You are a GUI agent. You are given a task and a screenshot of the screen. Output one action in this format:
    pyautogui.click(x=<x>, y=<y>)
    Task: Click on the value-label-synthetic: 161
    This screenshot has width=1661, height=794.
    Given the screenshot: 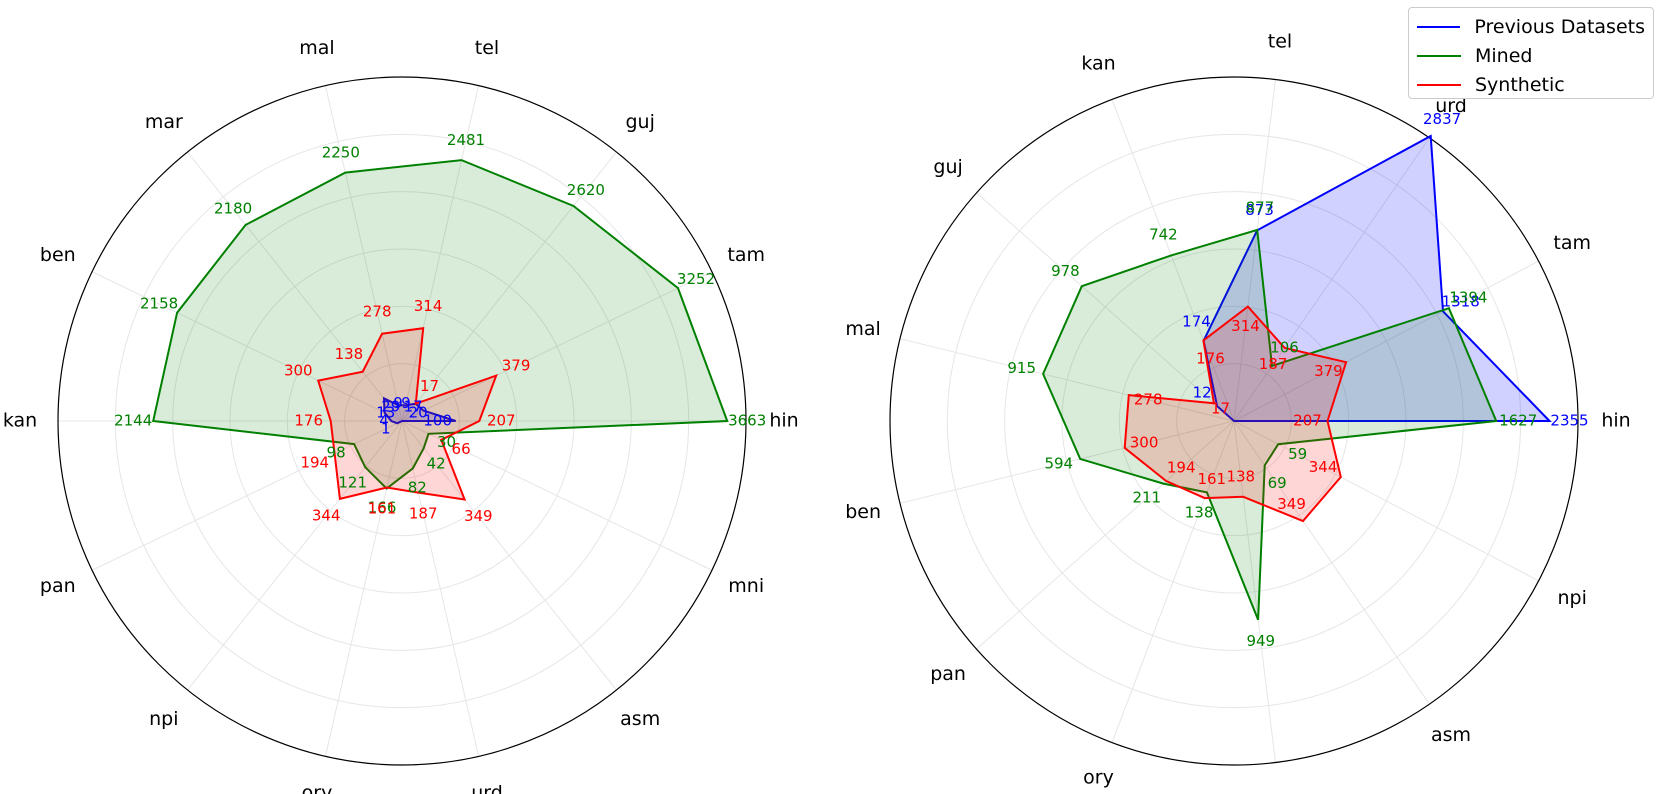 What is the action you would take?
    pyautogui.click(x=382, y=508)
    